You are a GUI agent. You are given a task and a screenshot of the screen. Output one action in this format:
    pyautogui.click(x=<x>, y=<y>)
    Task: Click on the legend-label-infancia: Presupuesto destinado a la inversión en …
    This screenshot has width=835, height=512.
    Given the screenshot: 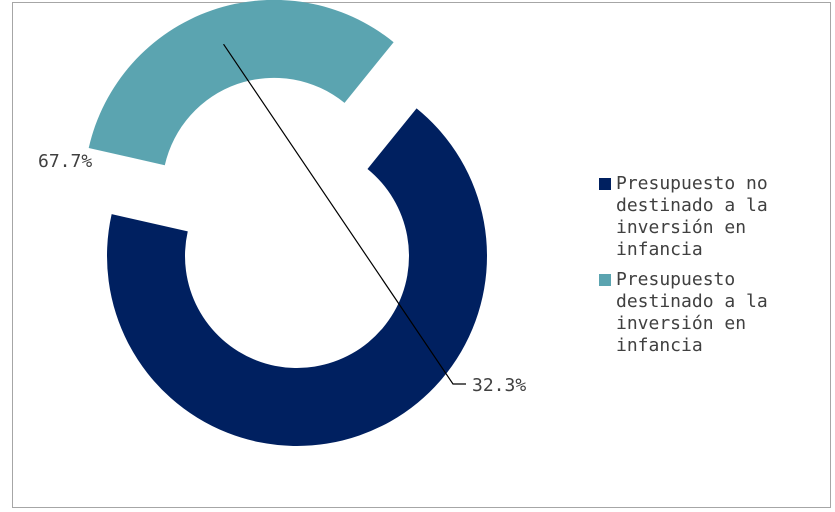 What is the action you would take?
    pyautogui.click(x=692, y=312)
    